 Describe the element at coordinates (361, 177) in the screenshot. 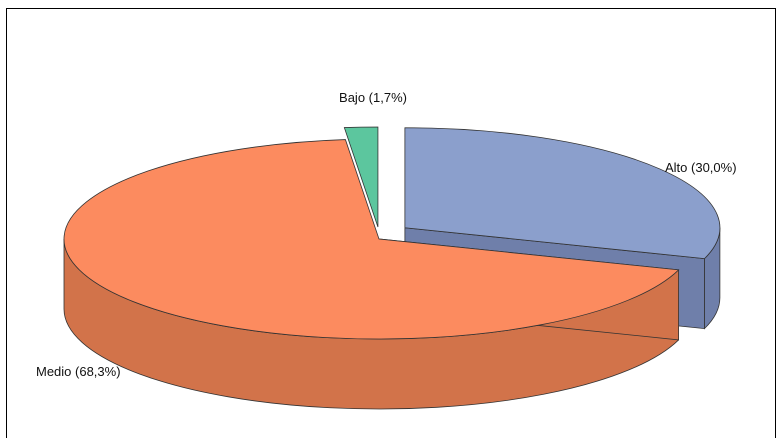

I see `pie-slice-bajo` at that location.